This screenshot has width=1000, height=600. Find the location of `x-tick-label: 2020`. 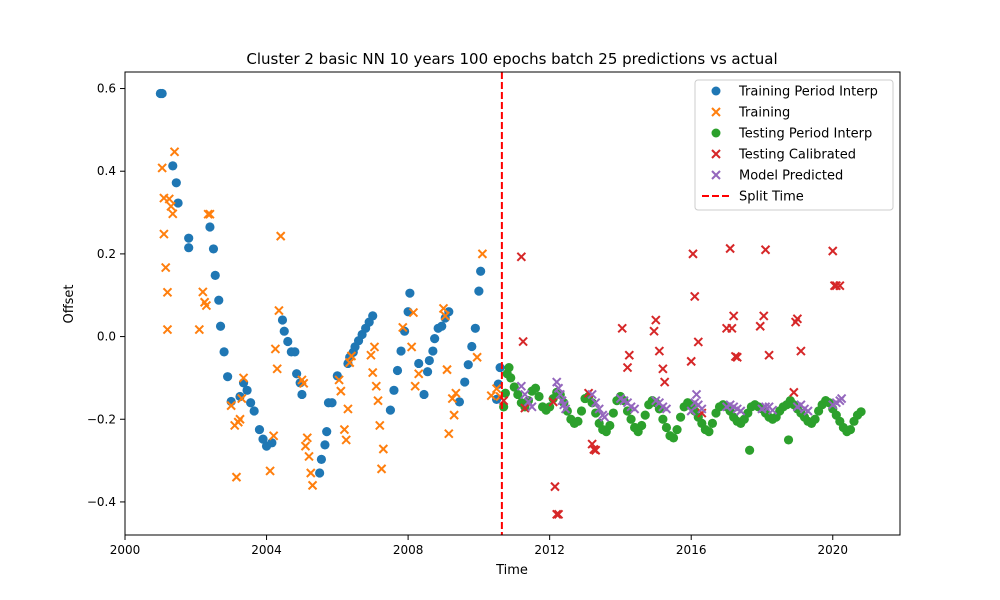

x-tick-label: 2020 is located at coordinates (832, 550).